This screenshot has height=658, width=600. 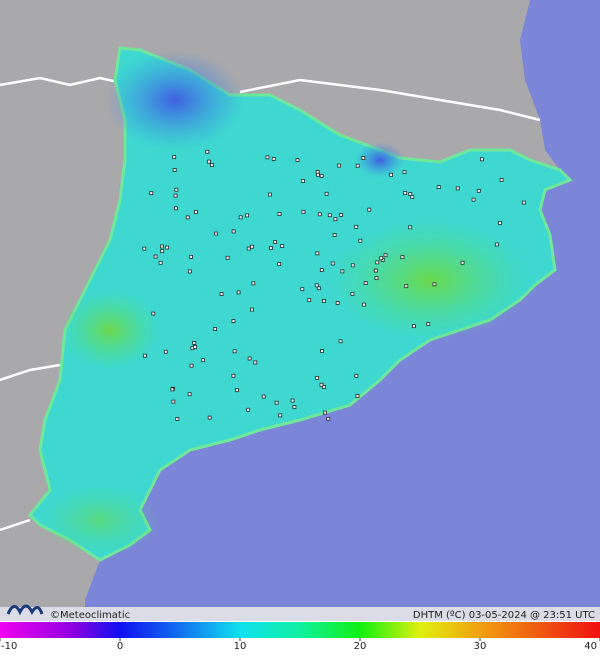 I want to click on credit: ©Meteoclimatic, so click(x=90, y=615).